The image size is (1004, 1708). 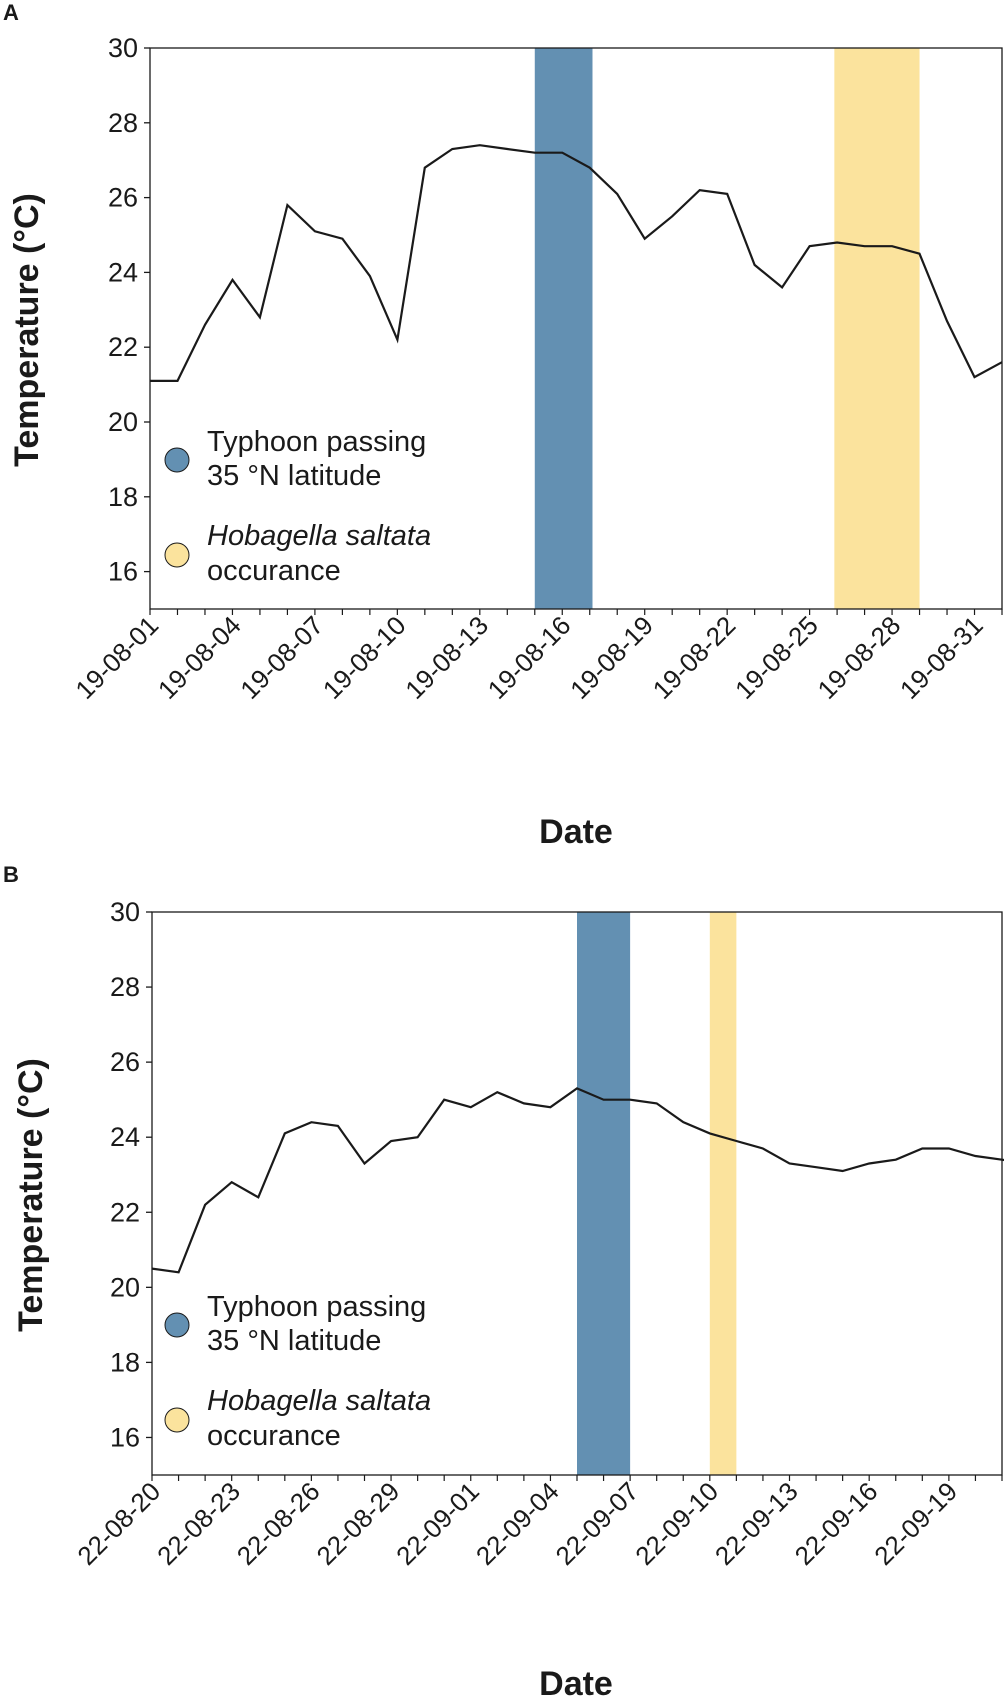 I want to click on temperature-line-a, so click(x=576, y=263).